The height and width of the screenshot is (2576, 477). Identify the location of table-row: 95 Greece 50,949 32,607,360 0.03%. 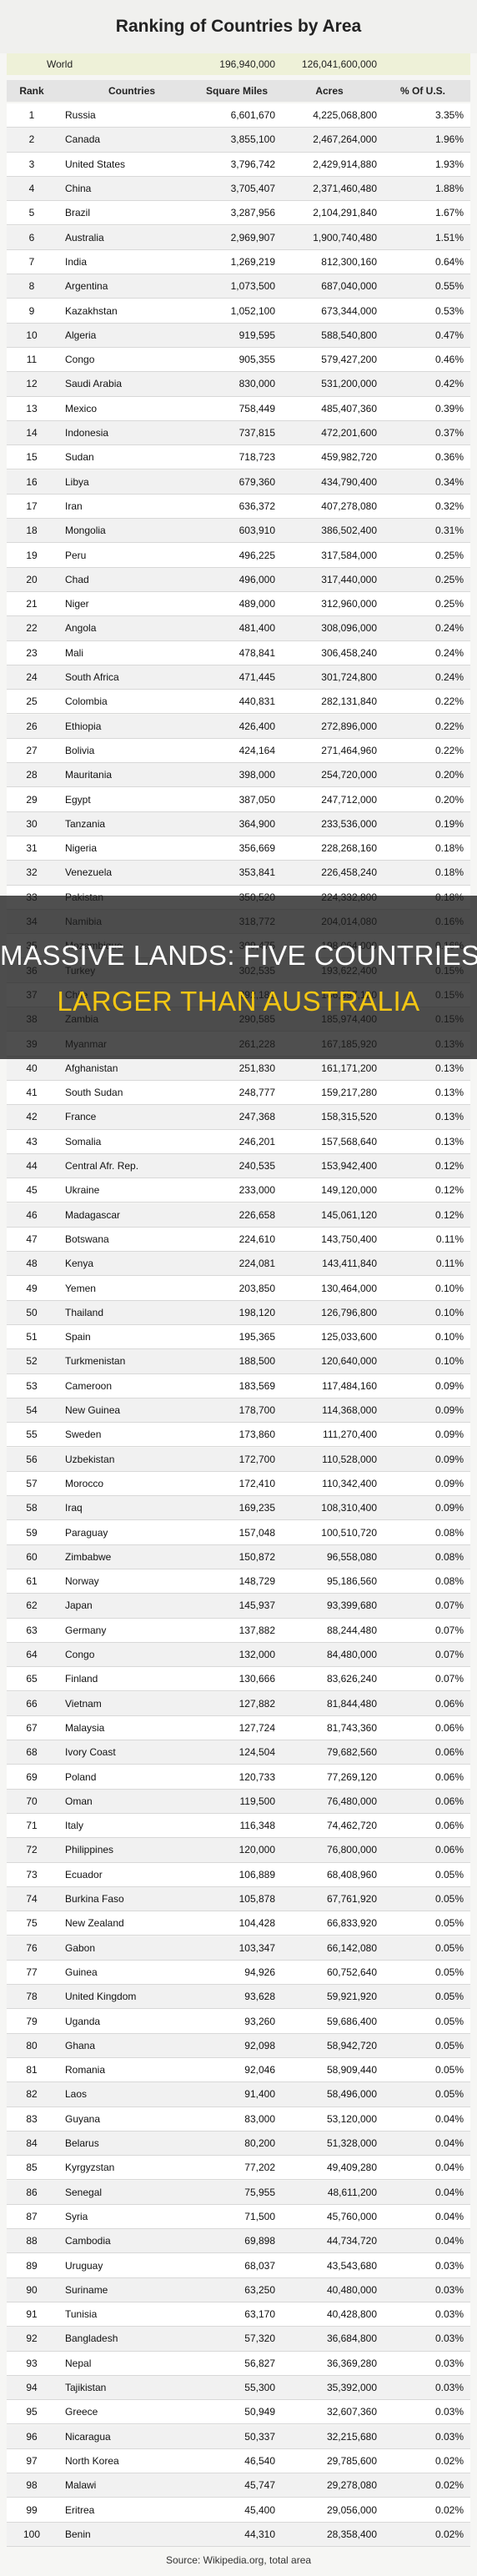
(238, 2412).